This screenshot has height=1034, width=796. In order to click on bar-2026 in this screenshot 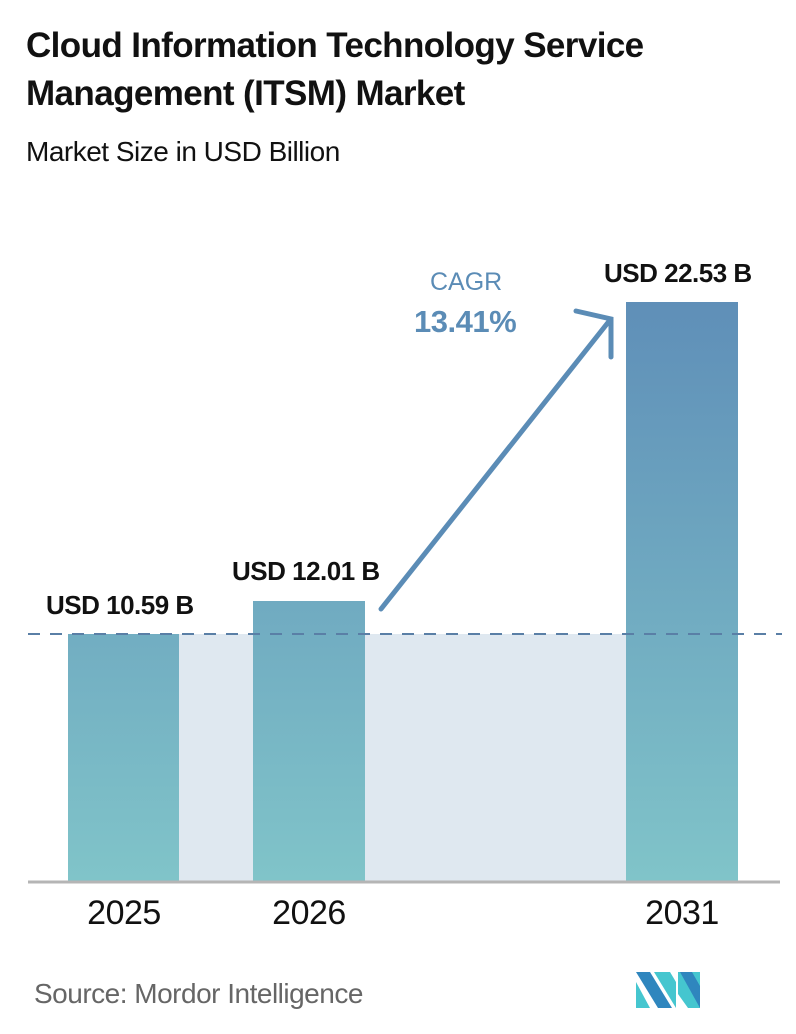, I will do `click(309, 741)`.